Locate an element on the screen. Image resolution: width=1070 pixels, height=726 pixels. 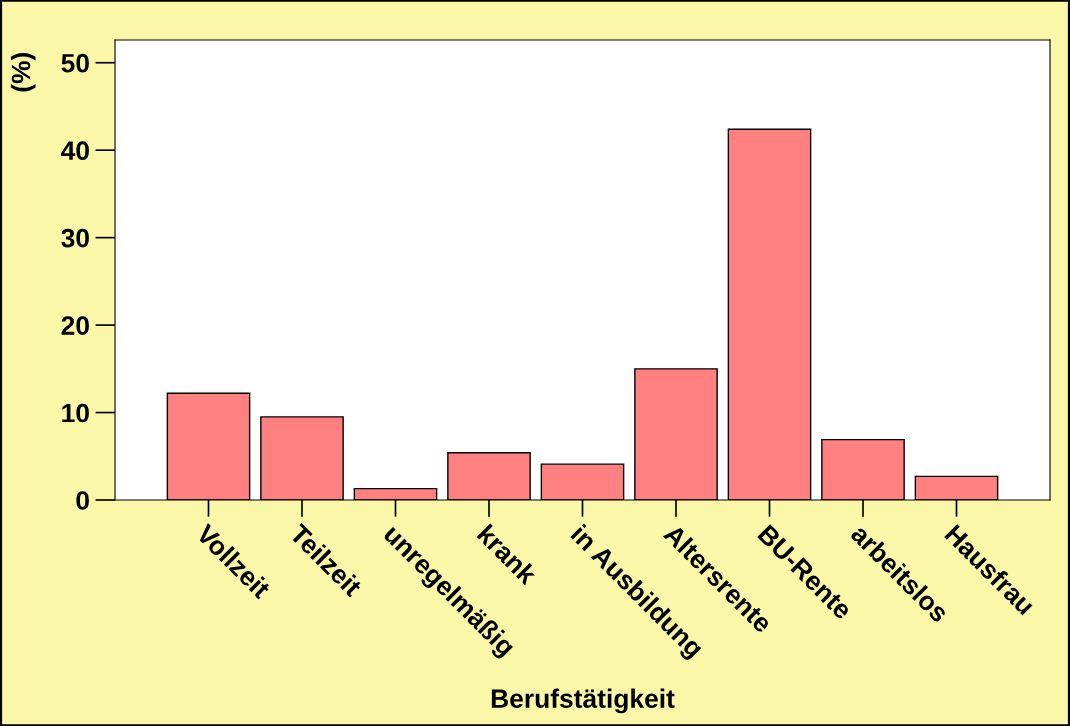
y-tick-label: 10 is located at coordinates (75, 413).